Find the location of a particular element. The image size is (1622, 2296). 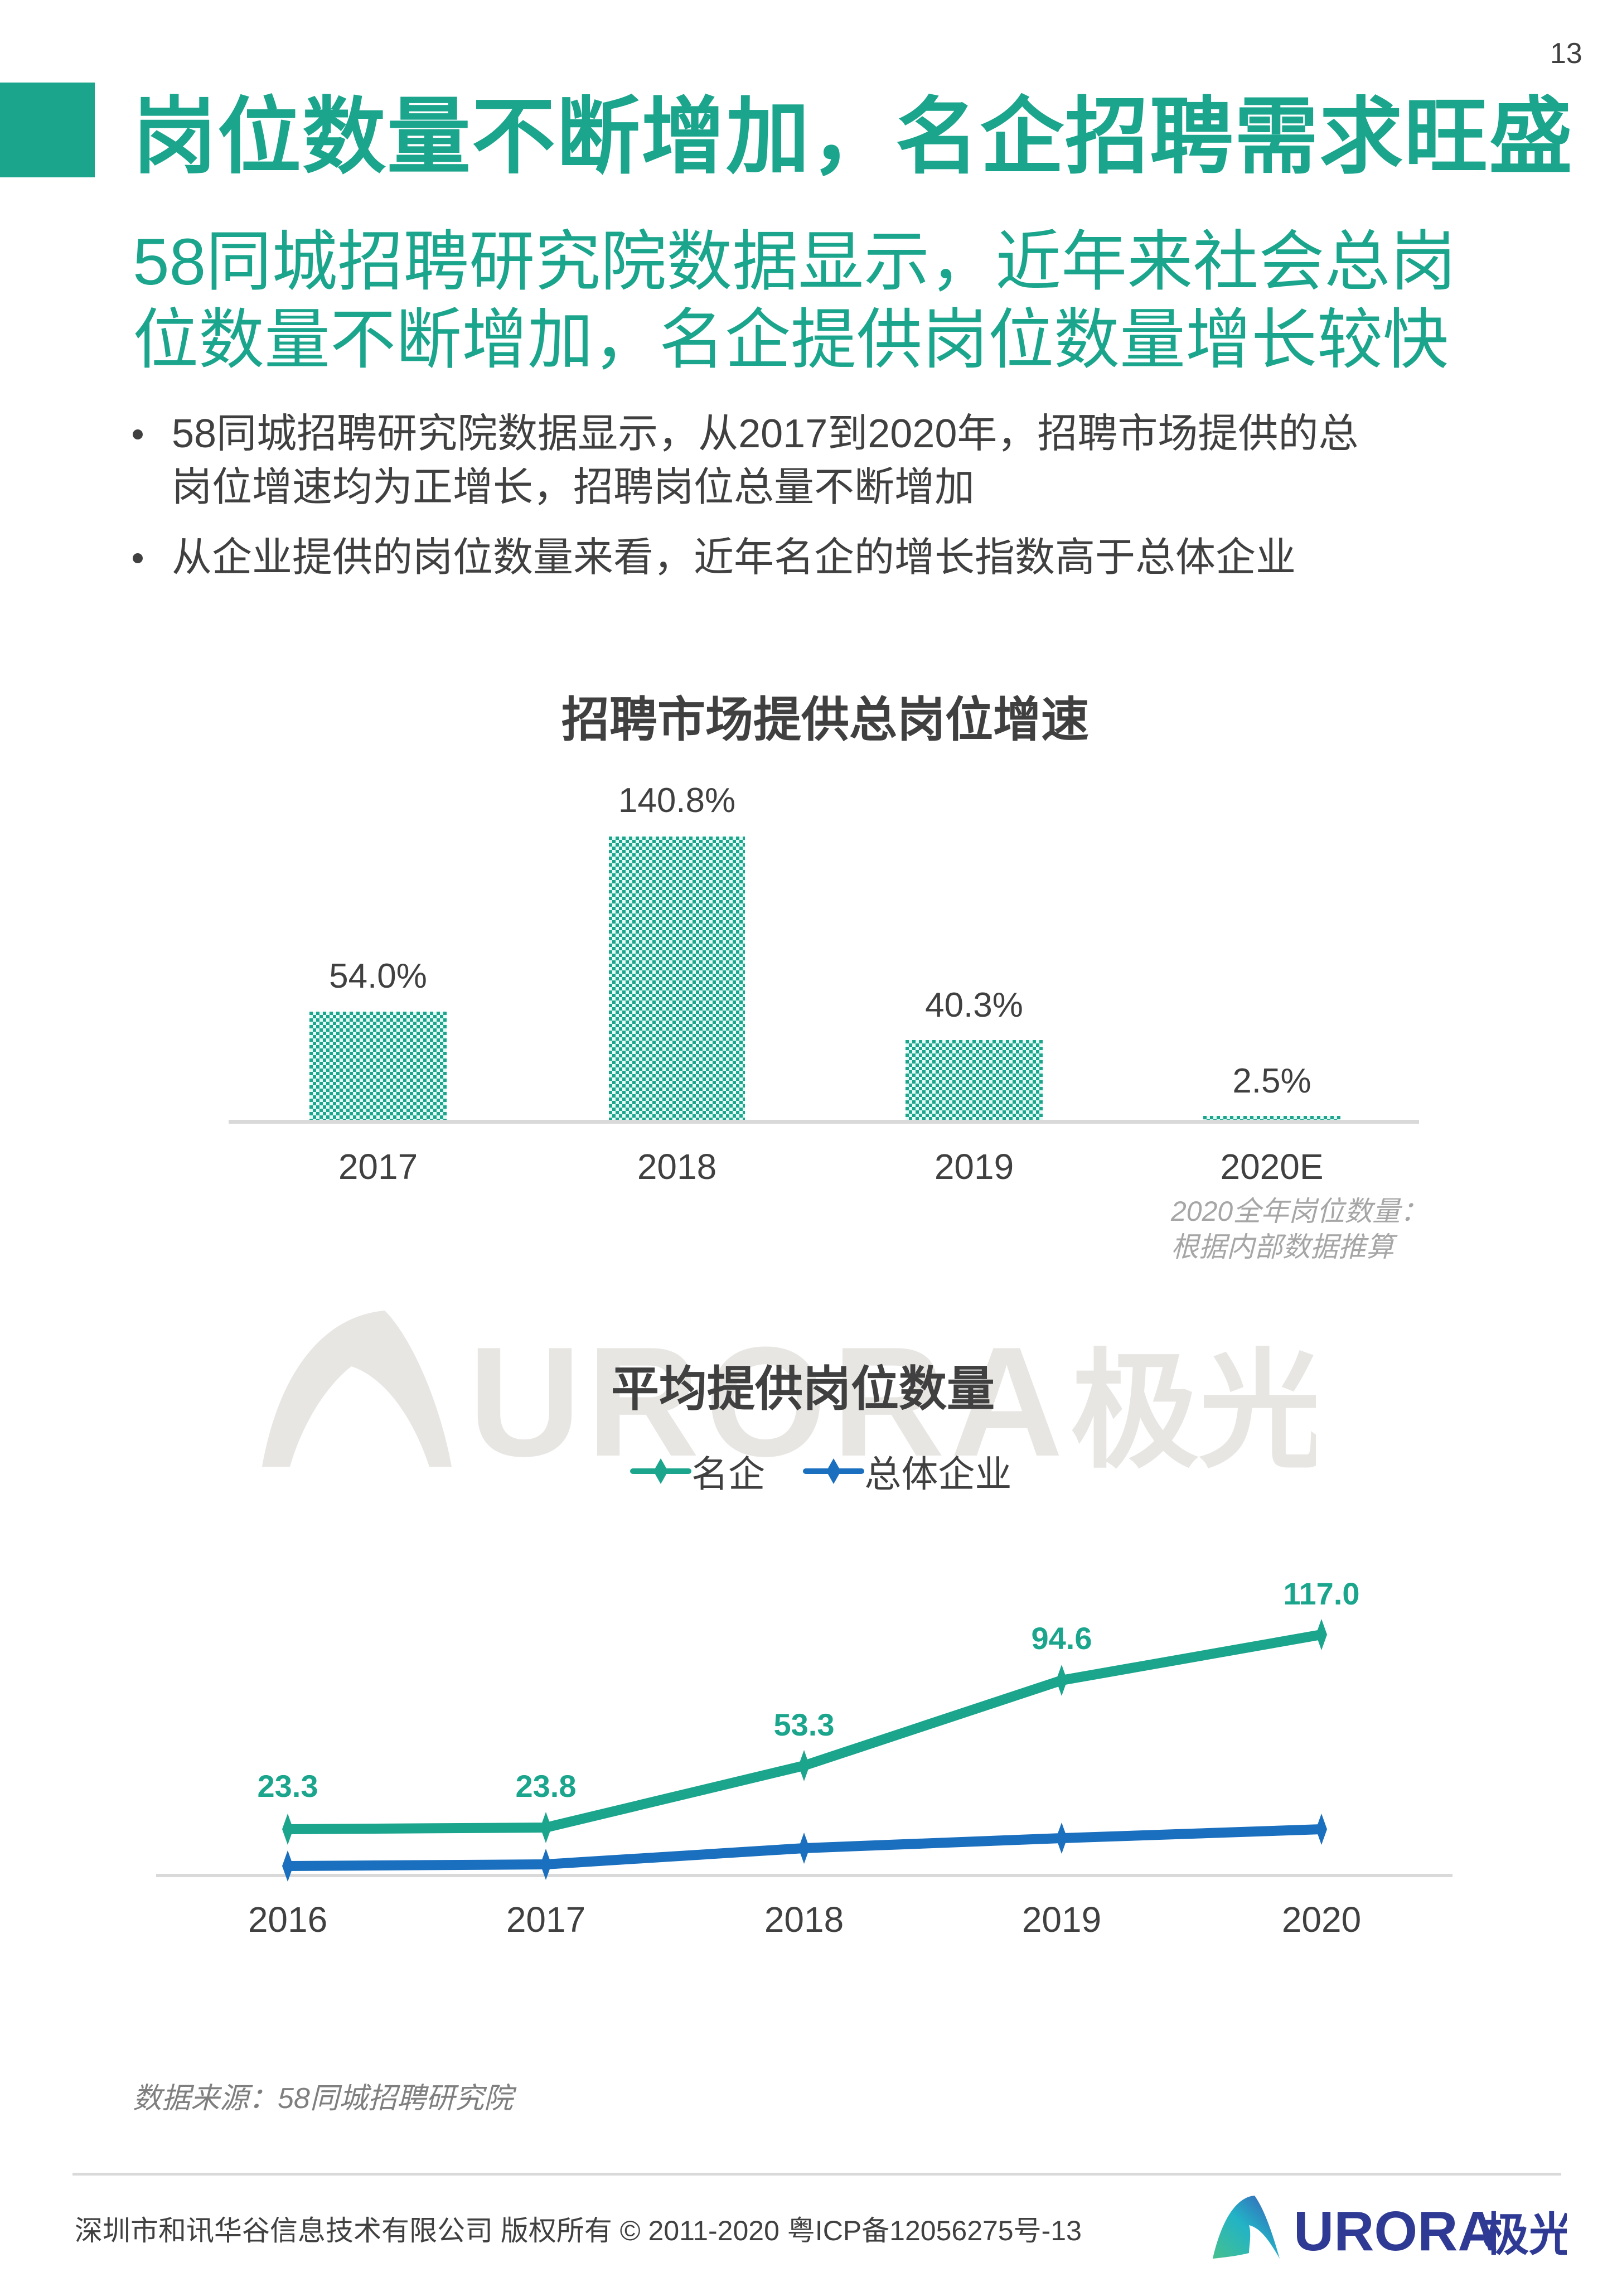

legend-label: 名企 is located at coordinates (728, 1474).